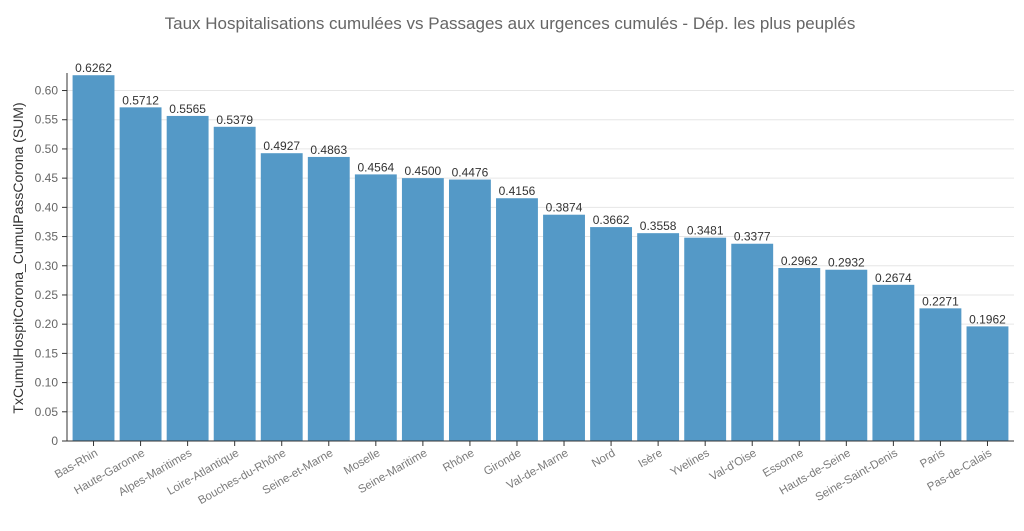 The width and height of the screenshot is (1024, 531). What do you see at coordinates (932, 459) in the screenshot?
I see `x-tick-label: Paris` at bounding box center [932, 459].